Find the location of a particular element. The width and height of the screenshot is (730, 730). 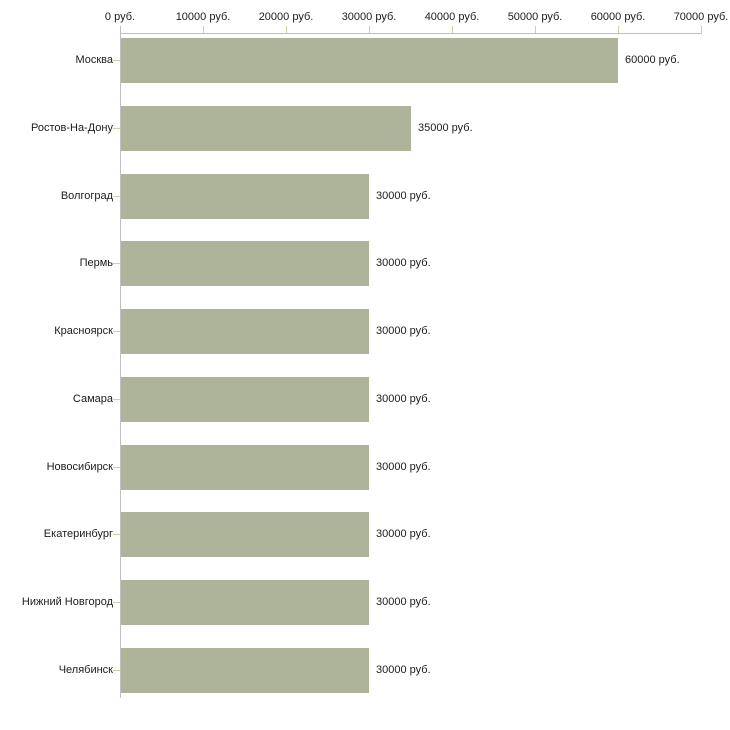

category-label: Москва is located at coordinates (94, 60).